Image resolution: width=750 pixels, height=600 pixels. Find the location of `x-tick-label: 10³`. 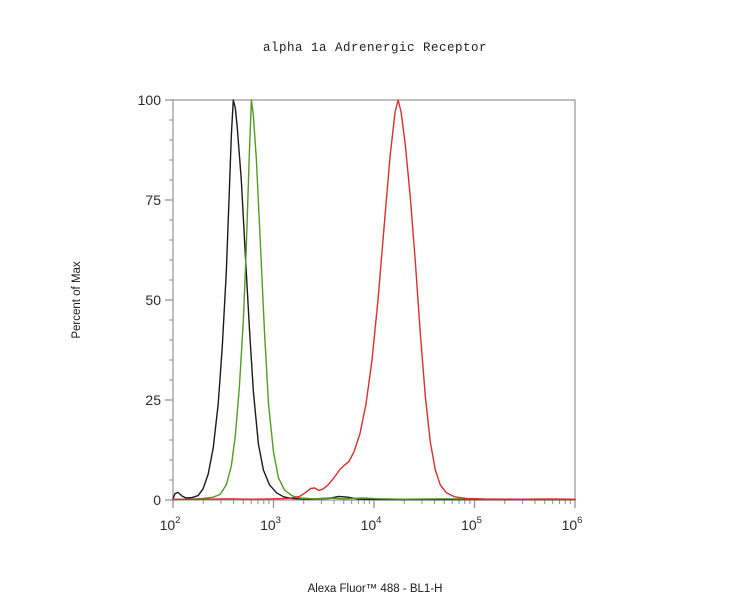

x-tick-label: 10³ is located at coordinates (270, 524).